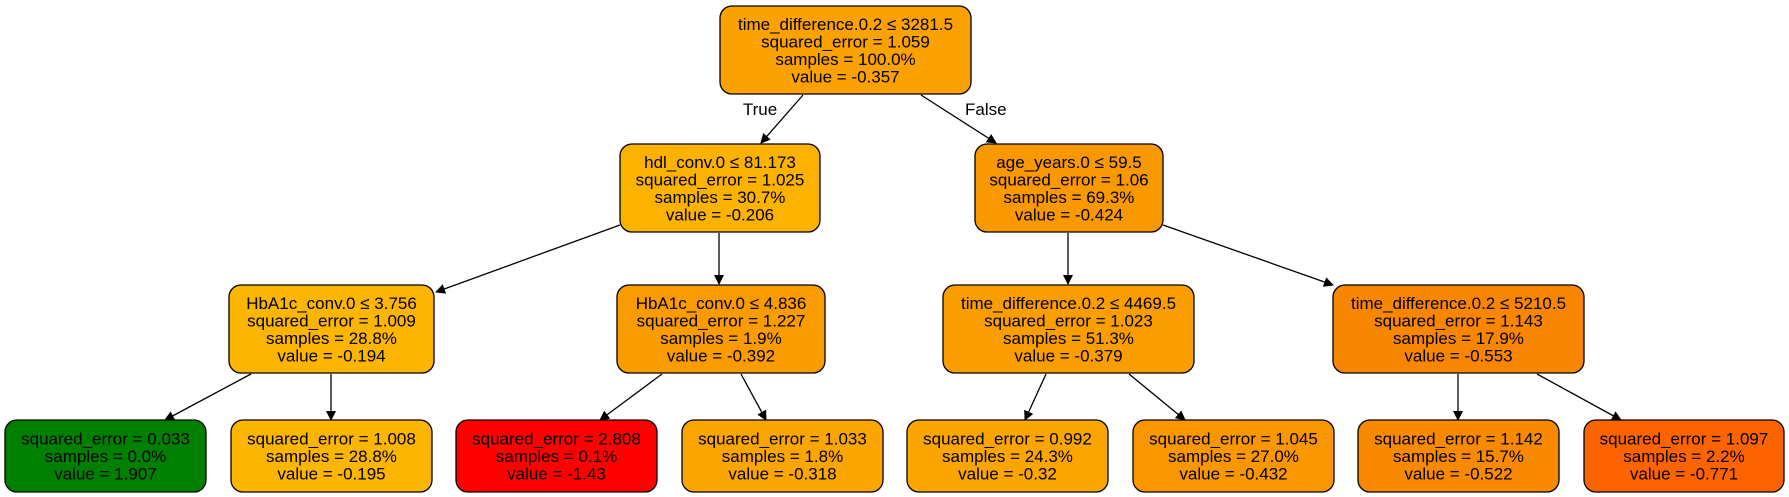 This screenshot has height=497, width=1789. What do you see at coordinates (1684, 439) in the screenshot?
I see `node-squared-error: squared_error = 1.097` at bounding box center [1684, 439].